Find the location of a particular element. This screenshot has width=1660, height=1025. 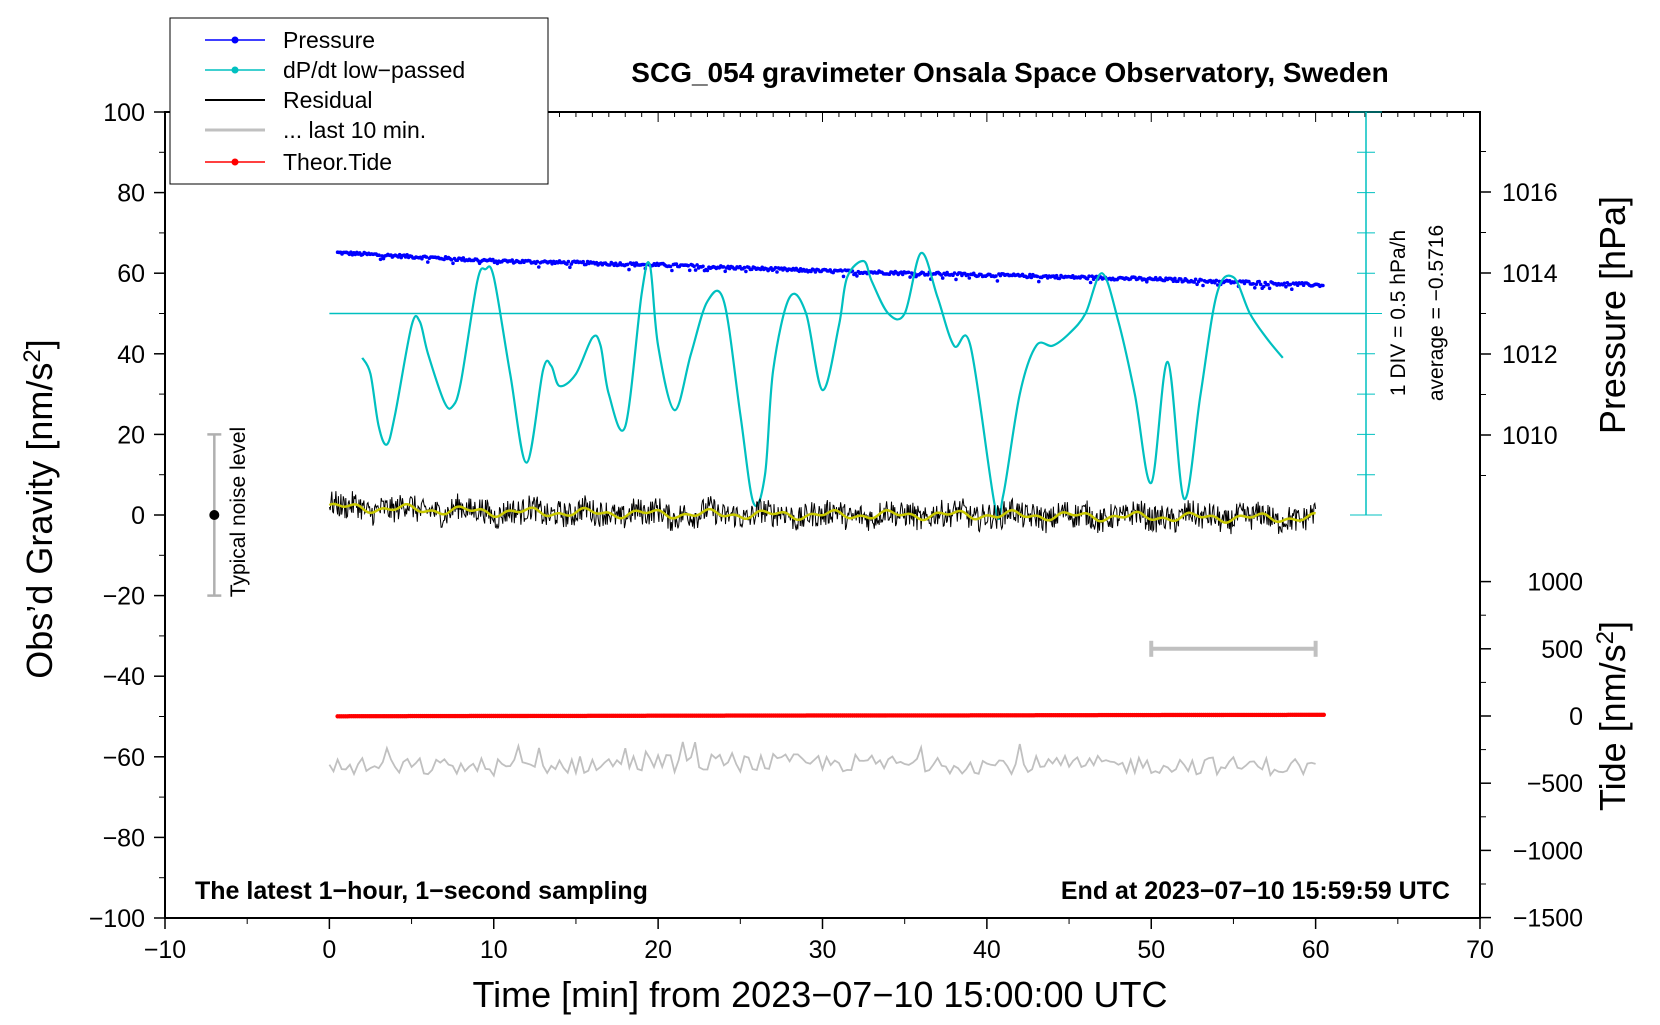

residual-line is located at coordinates (822, 513).